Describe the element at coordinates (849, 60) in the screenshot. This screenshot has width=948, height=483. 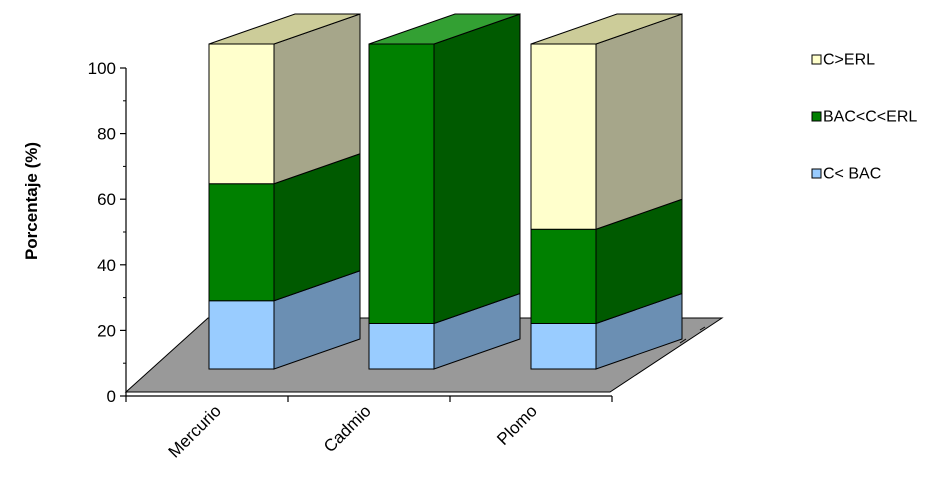
I see `legend-label: C>ERL` at that location.